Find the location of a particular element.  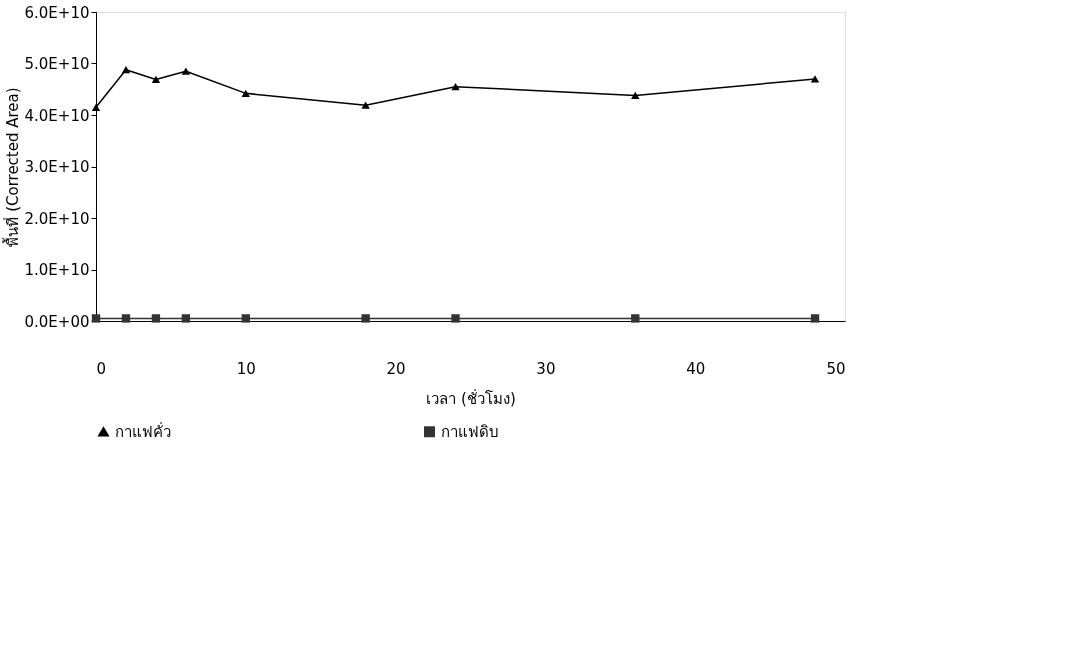

y-tick-label: 5.0E+10 is located at coordinates (57, 64).